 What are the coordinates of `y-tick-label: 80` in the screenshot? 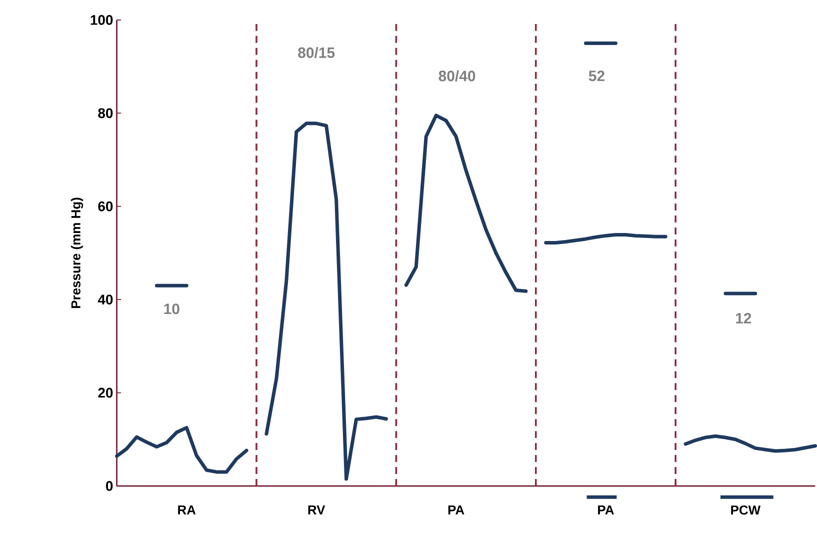 It's located at (105, 113).